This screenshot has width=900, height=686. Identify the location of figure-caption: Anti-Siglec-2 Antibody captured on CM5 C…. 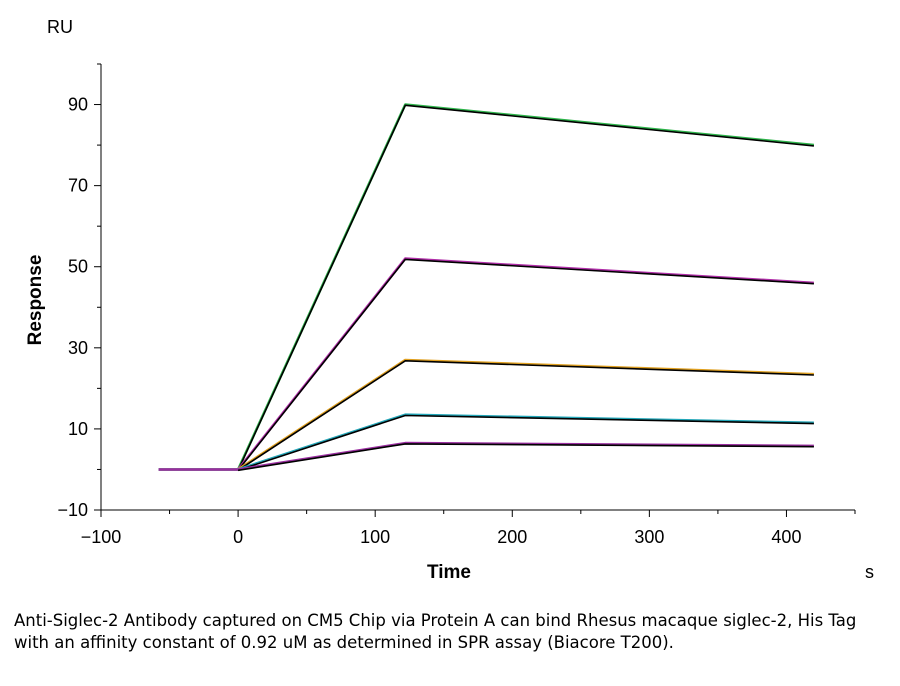
(435, 631).